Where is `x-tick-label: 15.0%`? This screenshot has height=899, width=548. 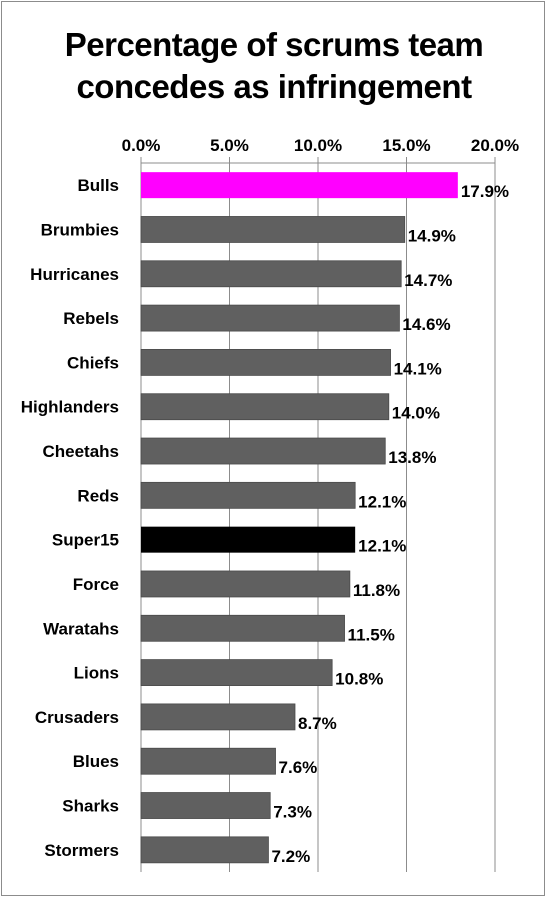 x-tick-label: 15.0% is located at coordinates (406, 145).